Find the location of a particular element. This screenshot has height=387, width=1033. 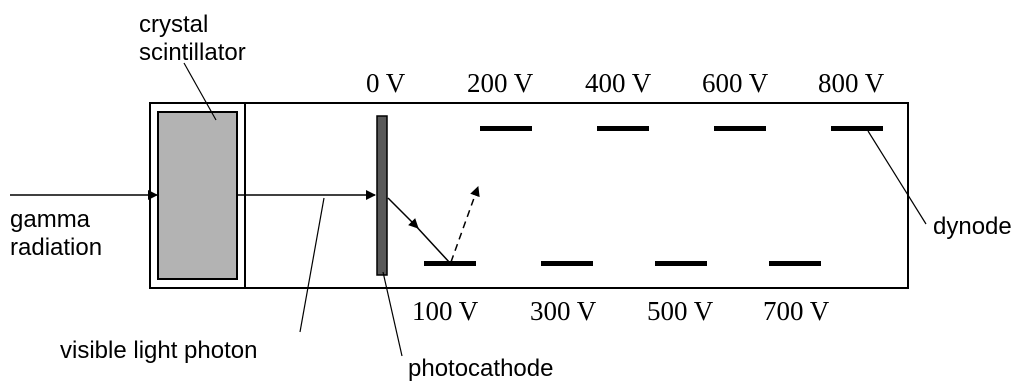

label-gamma-line1: gamma is located at coordinates (50, 219).